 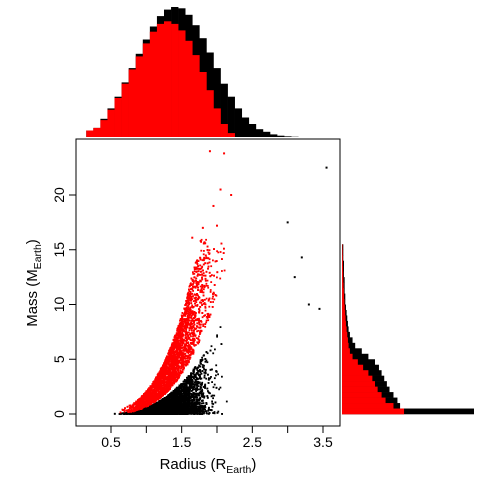 I want to click on right-mass-histogram, so click(x=408, y=329).